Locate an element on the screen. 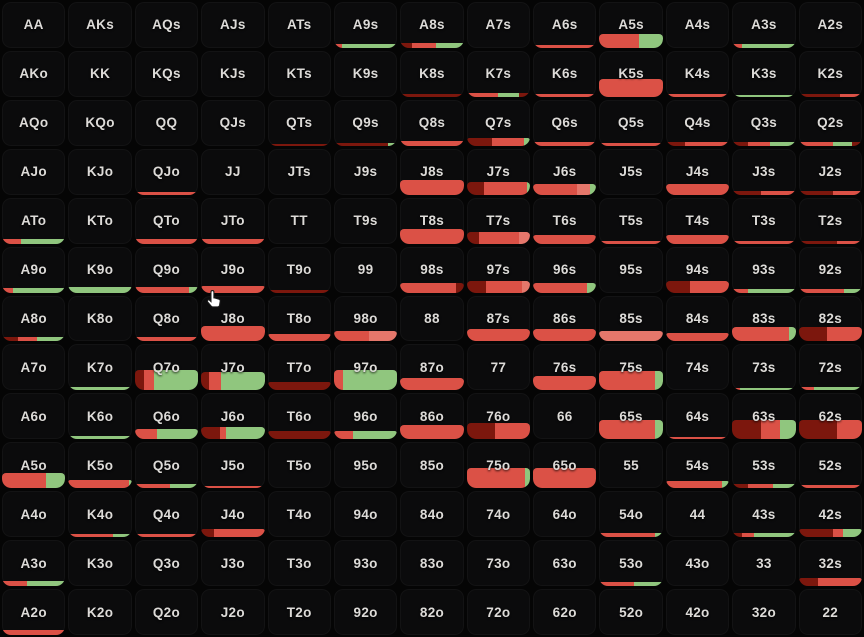  hand-cell-A8o: A8o is located at coordinates (34, 318).